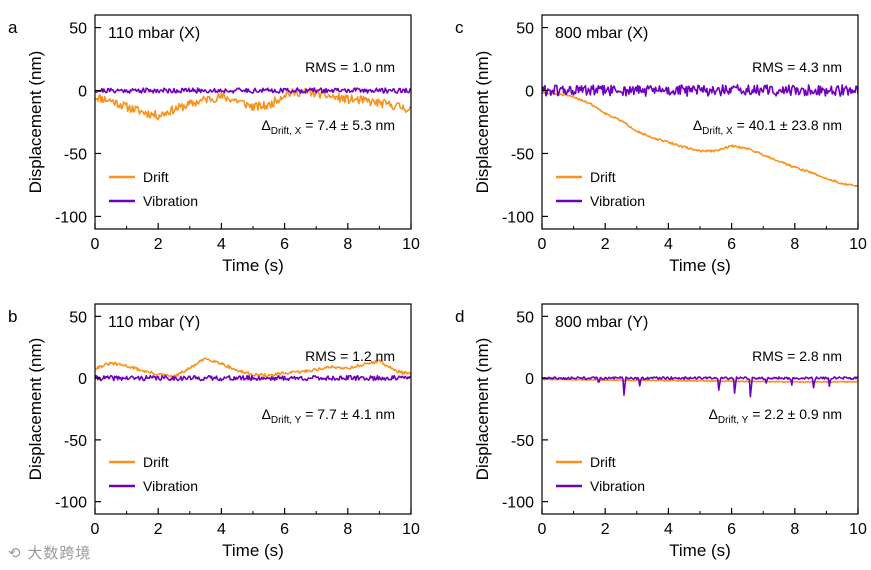 This screenshot has height=570, width=871. I want to click on drift-annotation: ΔDrift, Y = 7.7 ± 4.1 nm, so click(328, 416).